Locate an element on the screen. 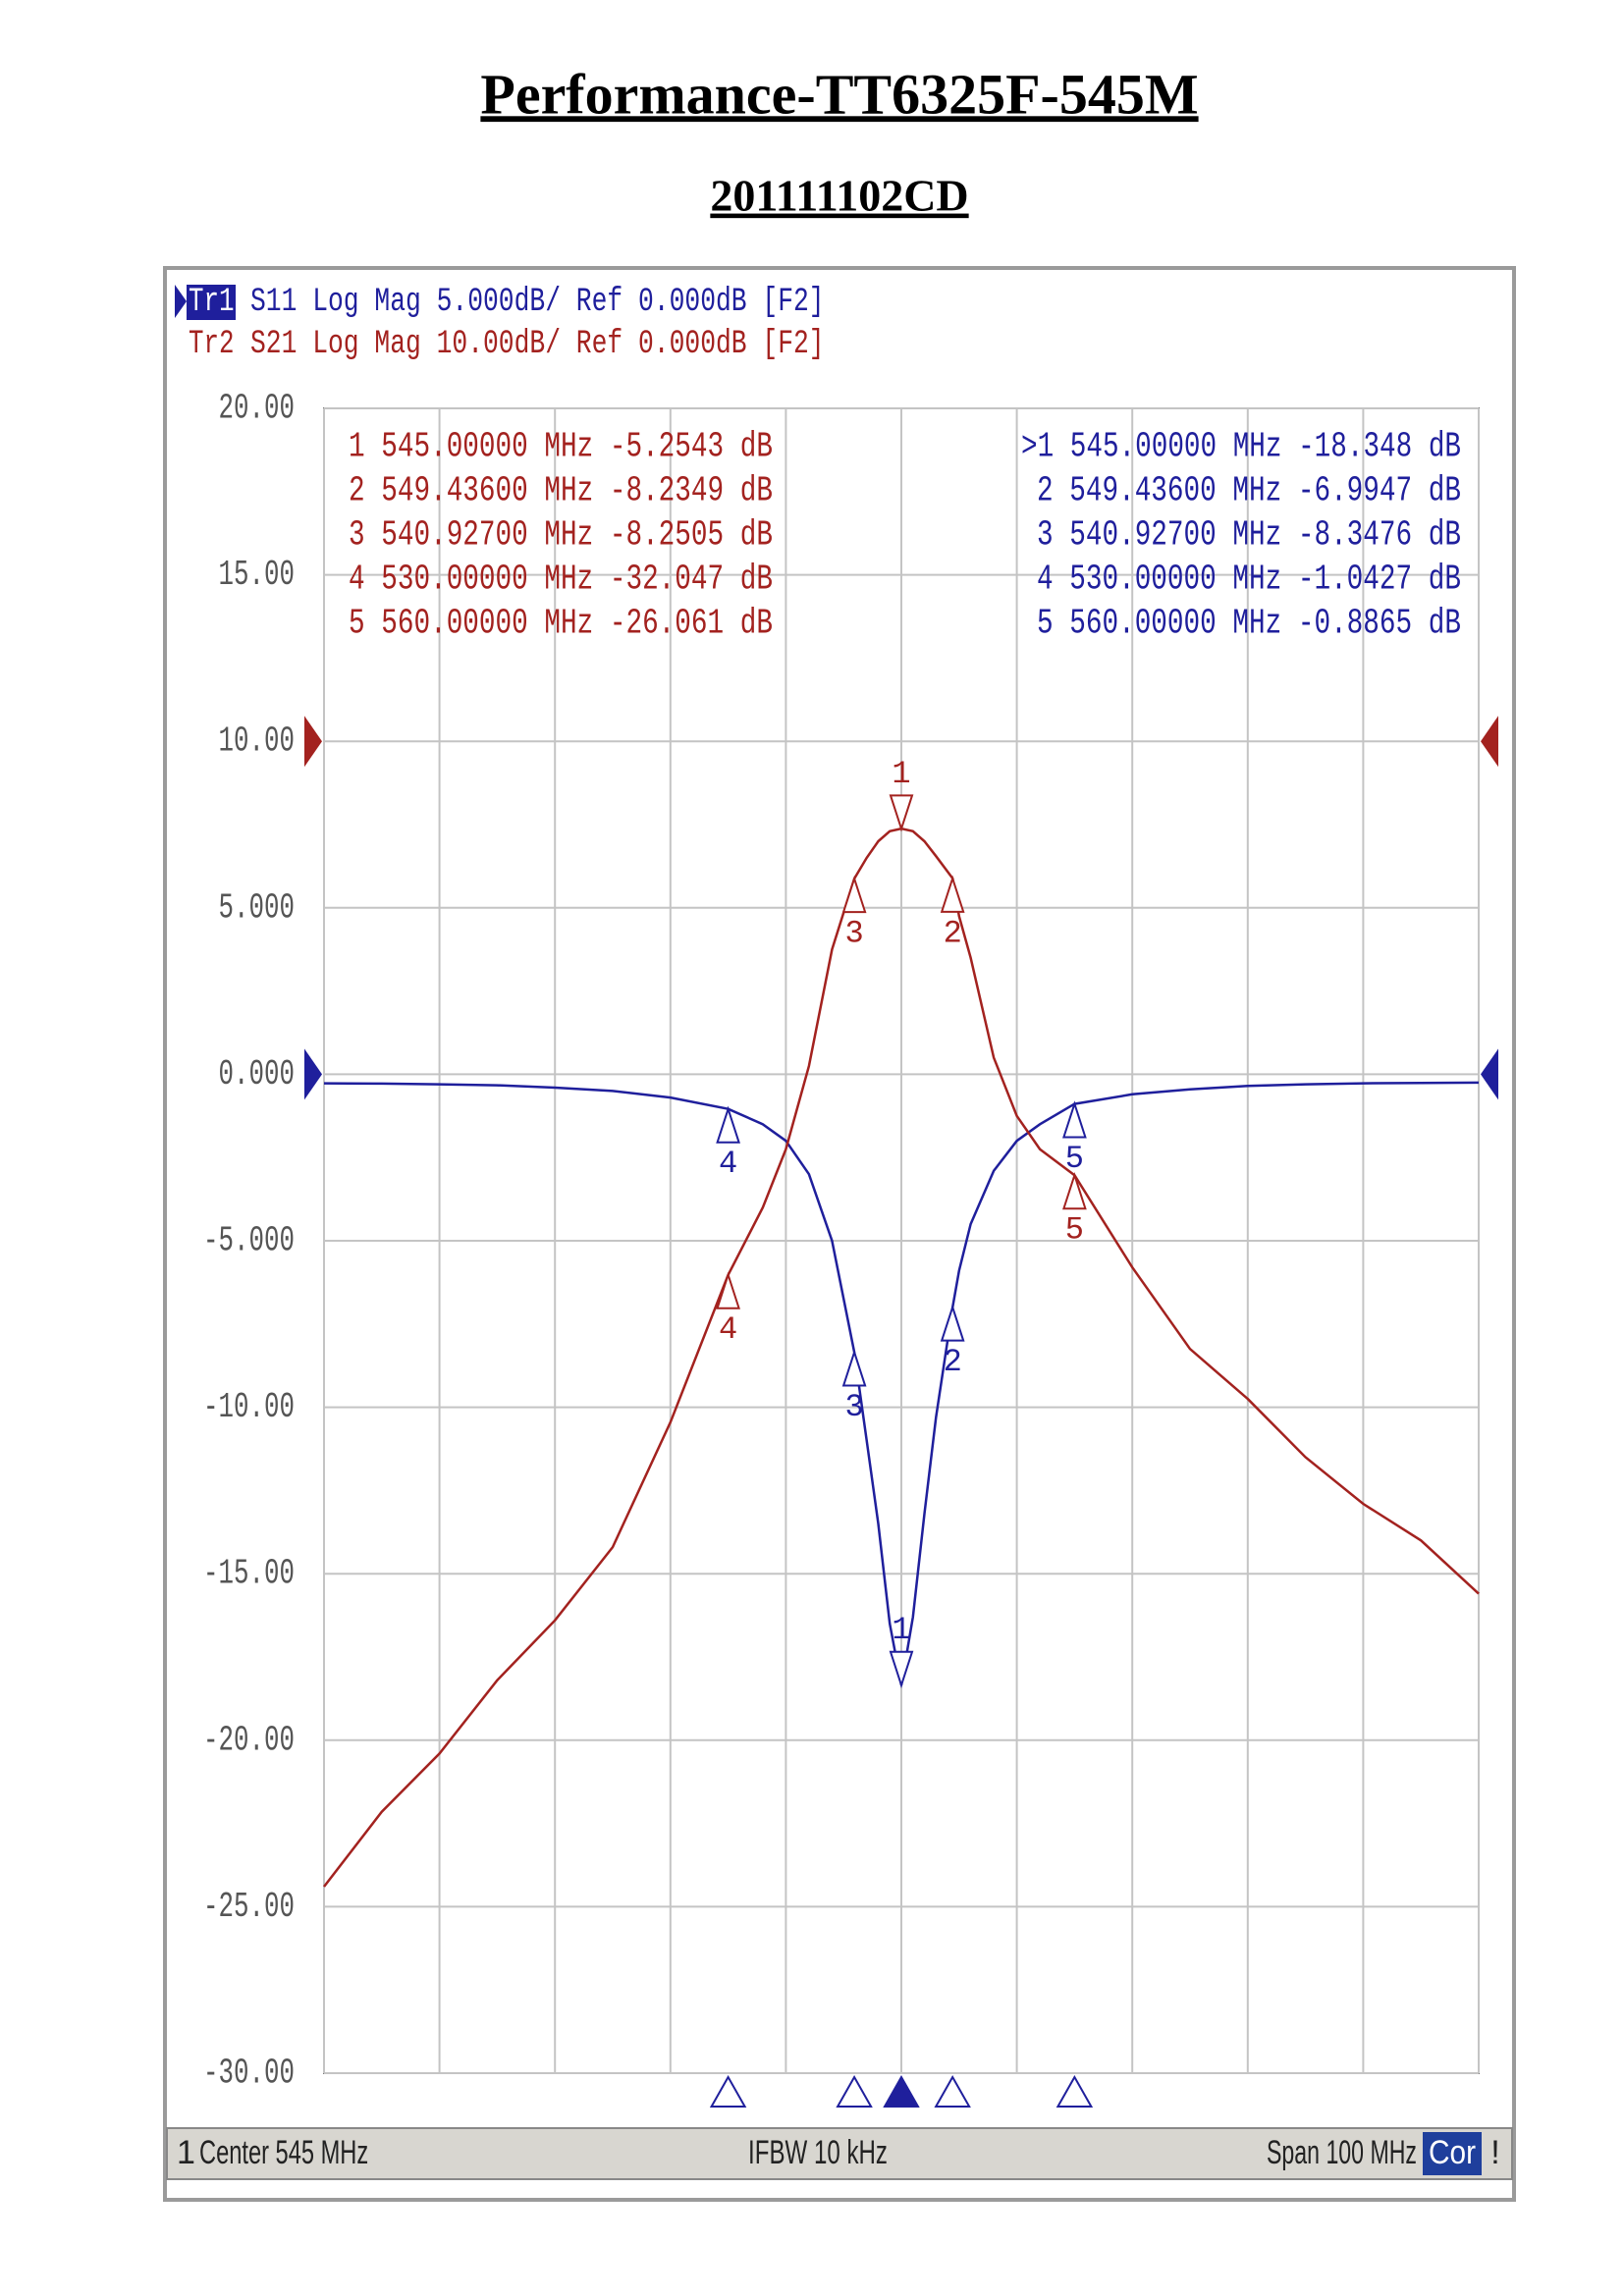  y-tick-label: -10.00 is located at coordinates (249, 1407).